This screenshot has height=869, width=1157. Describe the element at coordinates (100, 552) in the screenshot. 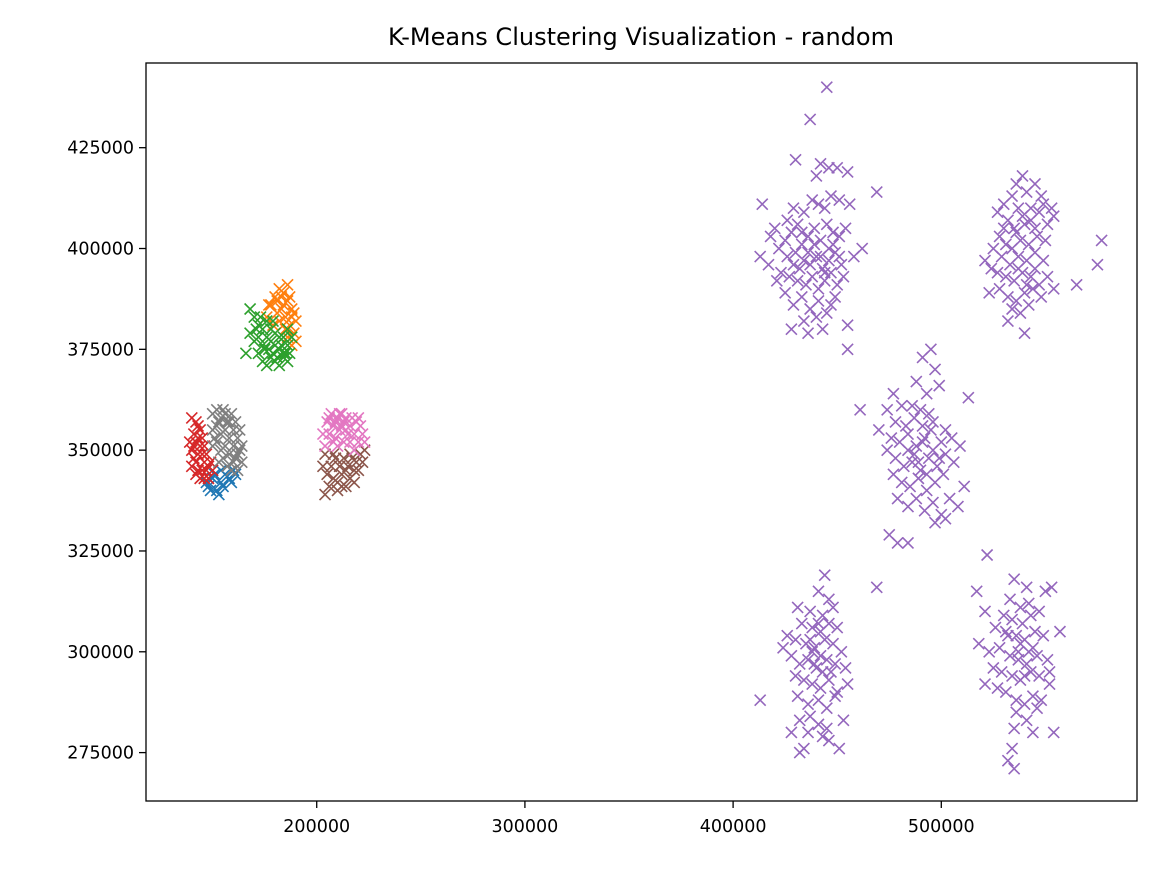

I see `y-tick-label: 325000` at that location.